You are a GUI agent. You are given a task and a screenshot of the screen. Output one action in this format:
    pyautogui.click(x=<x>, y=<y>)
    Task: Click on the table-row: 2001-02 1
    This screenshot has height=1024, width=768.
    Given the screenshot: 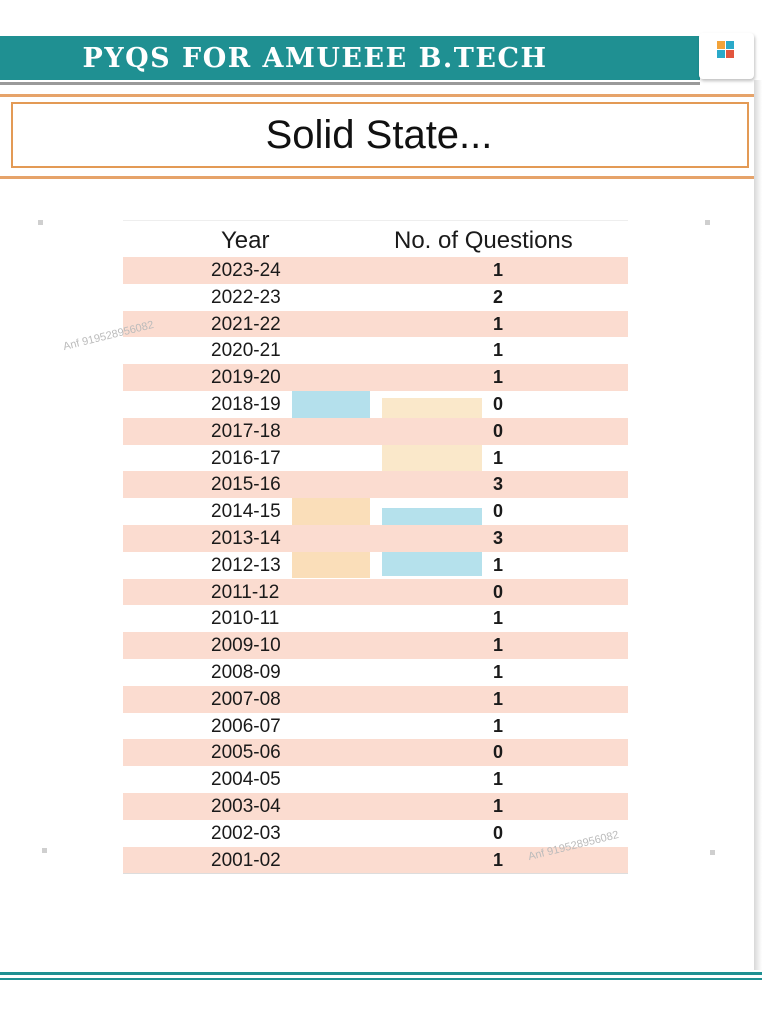 What is the action you would take?
    pyautogui.click(x=375, y=860)
    